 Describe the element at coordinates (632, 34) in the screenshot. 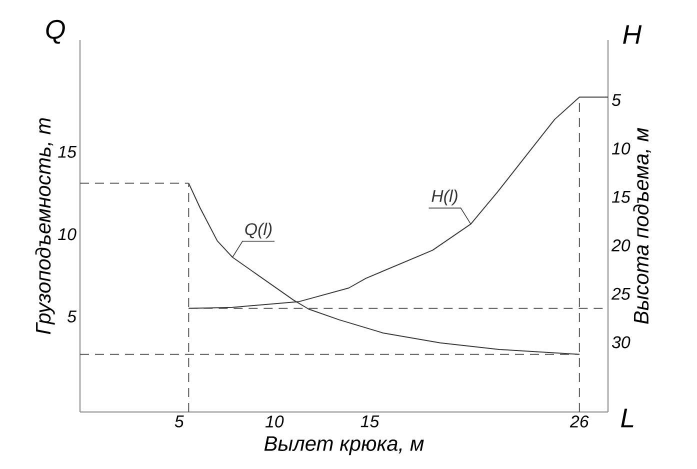

I see `text: H` at that location.